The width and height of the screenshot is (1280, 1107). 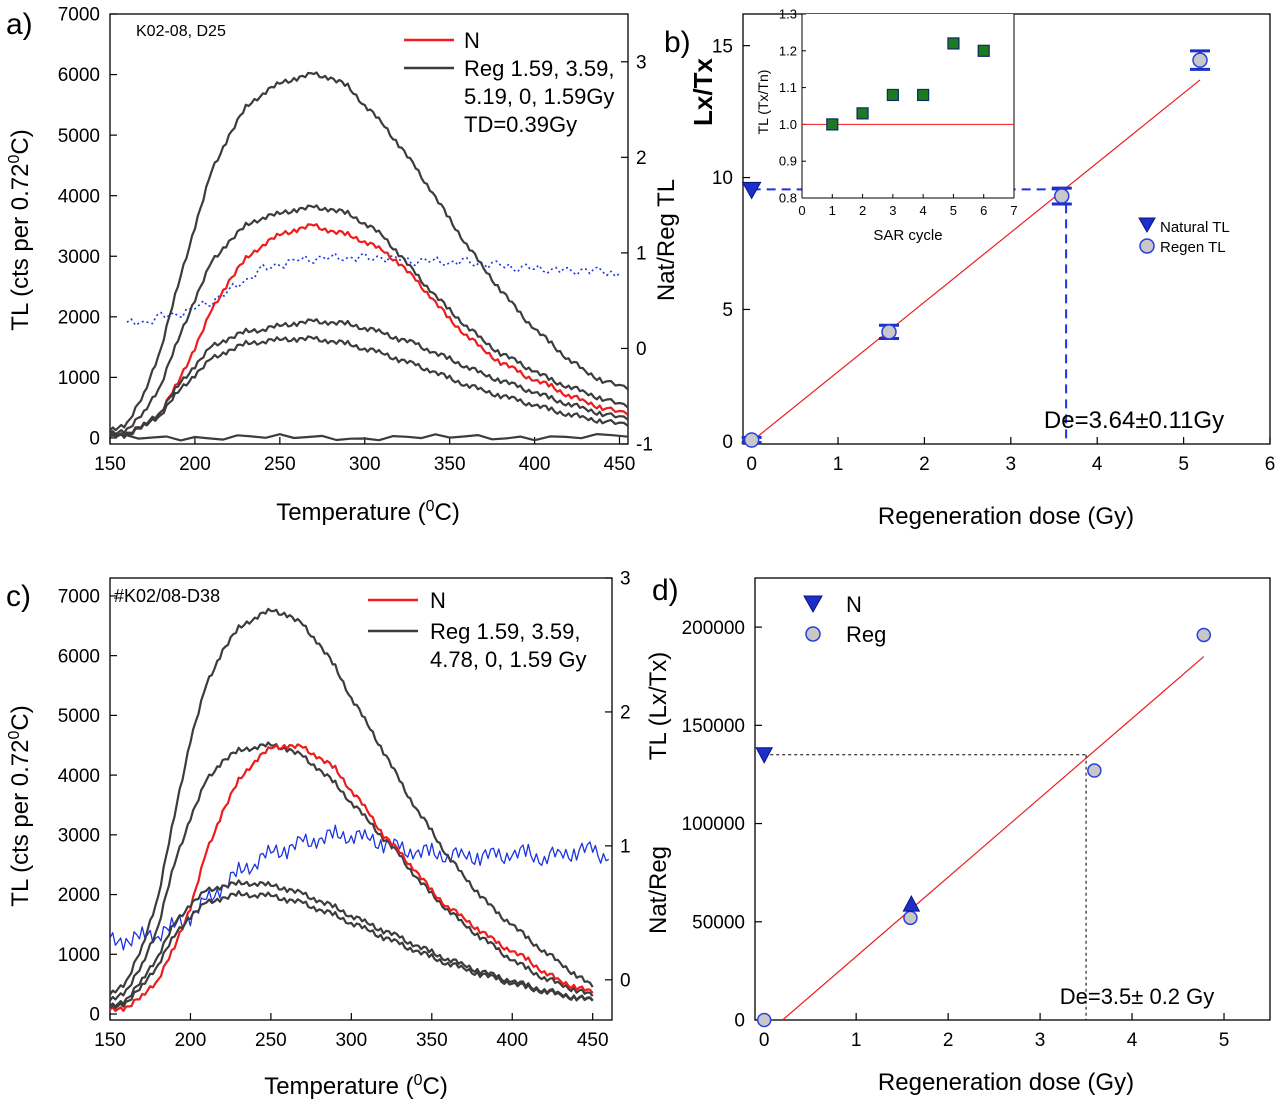 I want to click on panel-a-y2-tick-label: -1, so click(x=644, y=445).